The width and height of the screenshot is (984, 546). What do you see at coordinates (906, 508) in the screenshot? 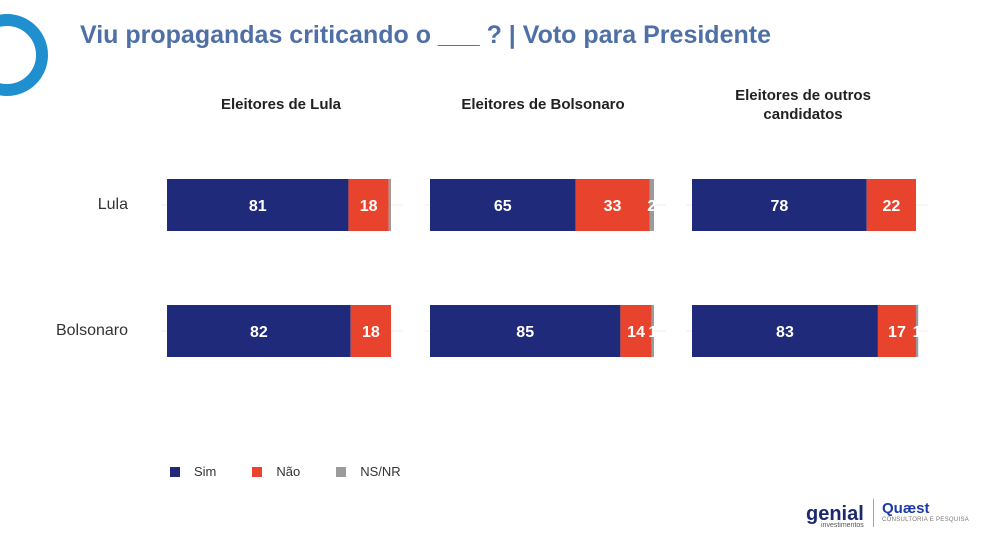
I see `quaest-logo-text: Quæst` at bounding box center [906, 508].